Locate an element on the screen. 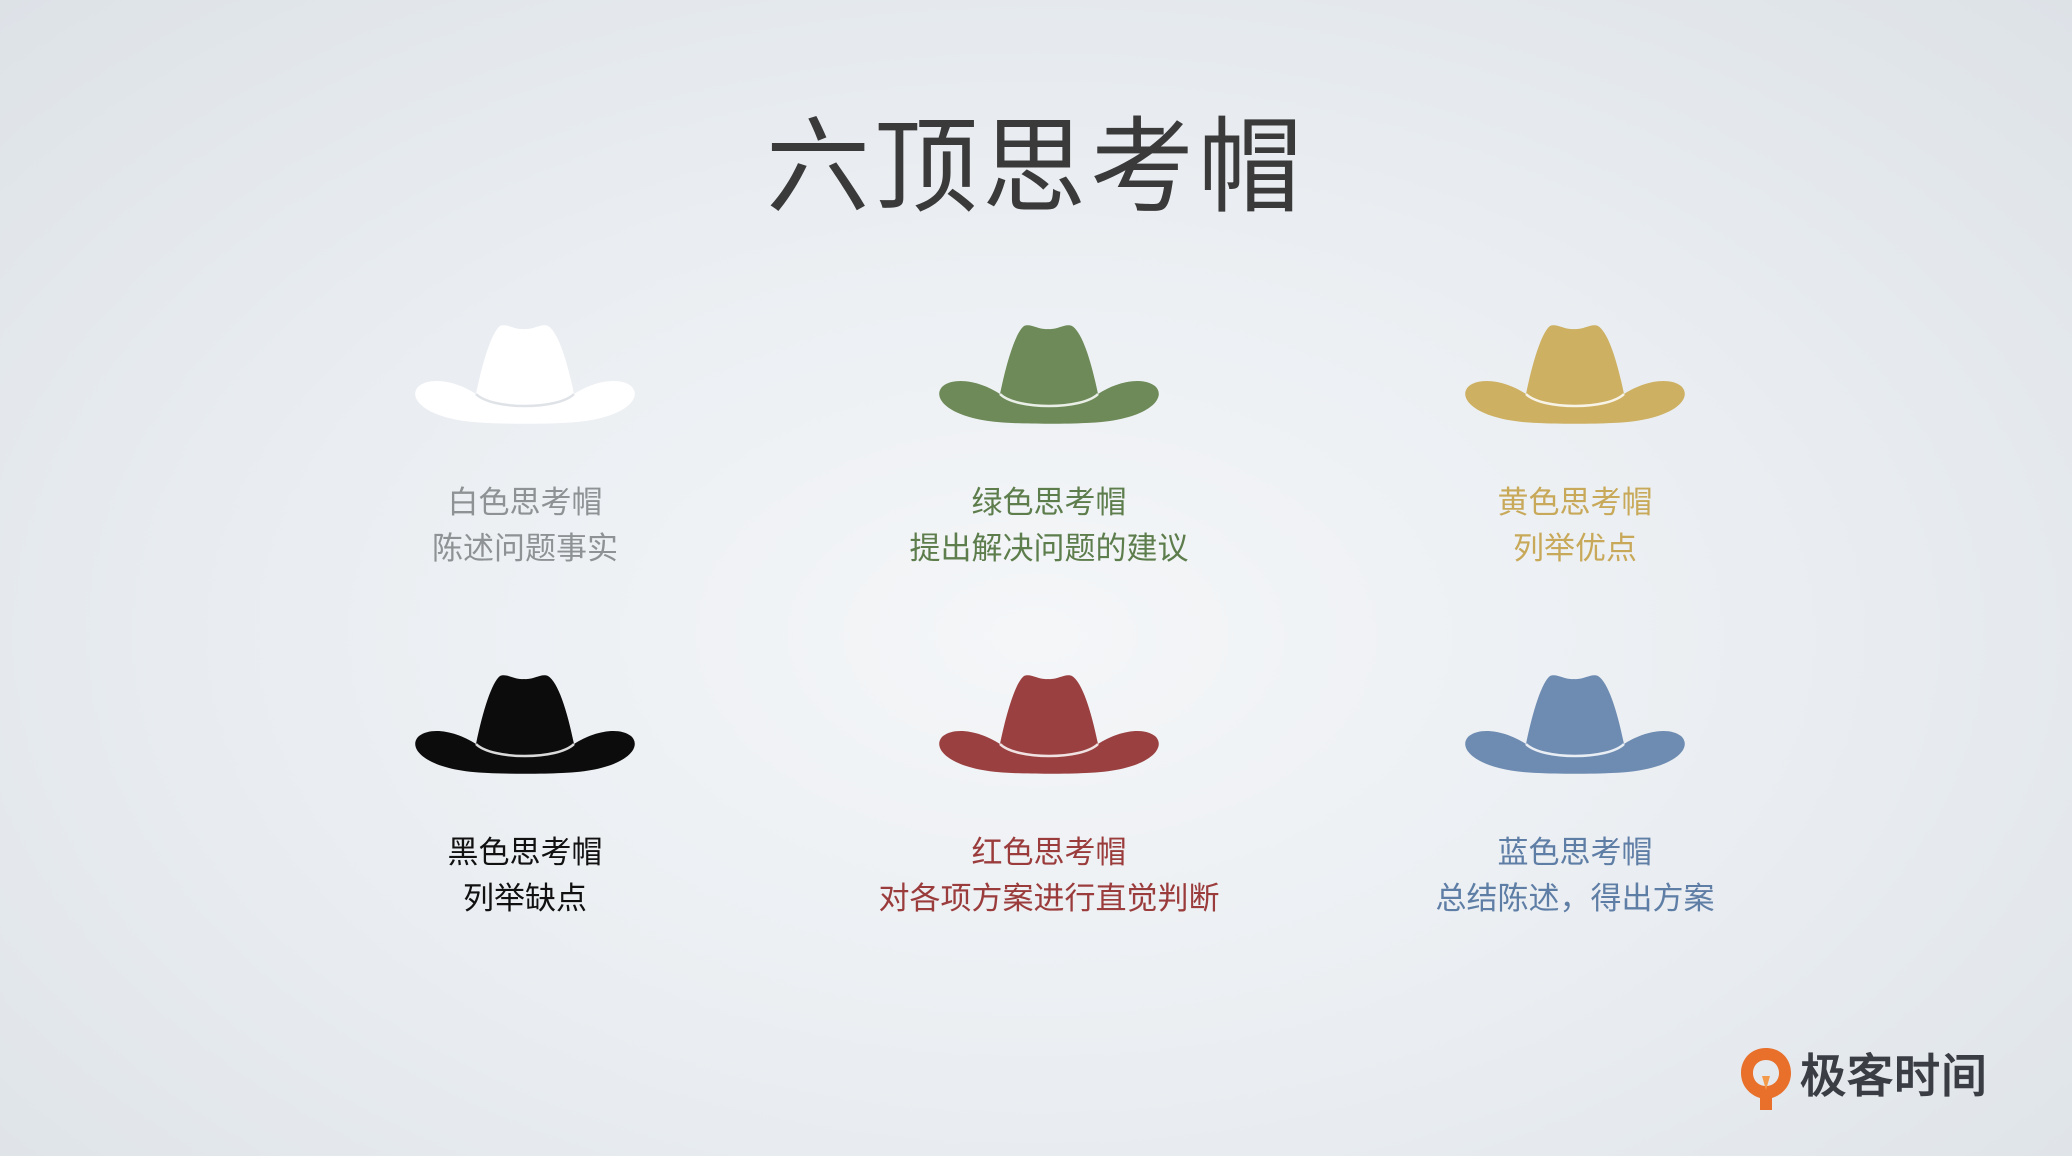 Image resolution: width=2072 pixels, height=1156 pixels. yellow-hat-card: 黄色思考帽 列举优点 is located at coordinates (1575, 470).